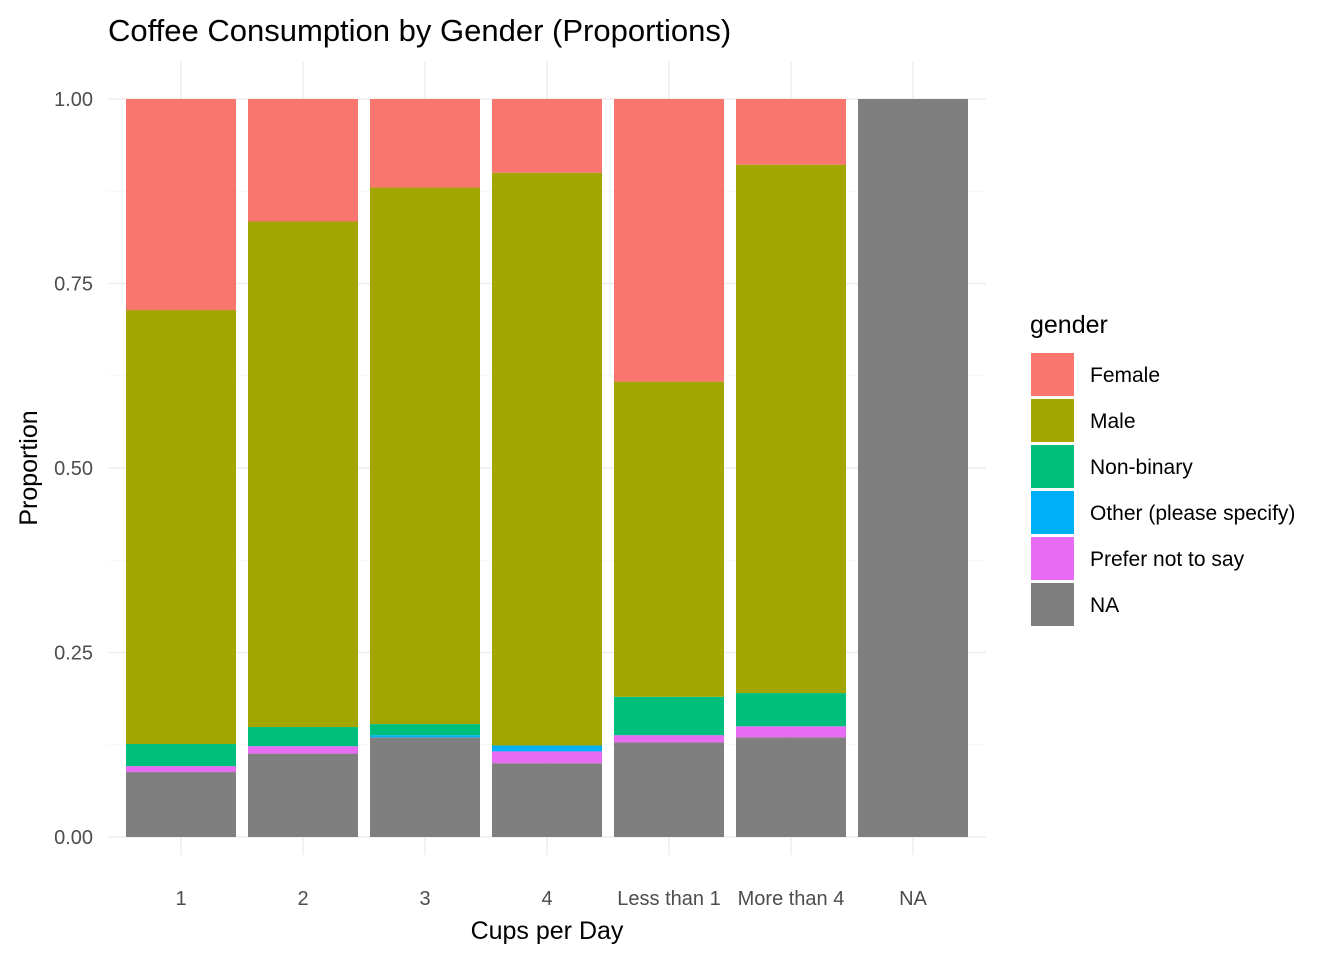 This screenshot has height=960, width=1344. What do you see at coordinates (425, 456) in the screenshot?
I see `bar-3-male` at bounding box center [425, 456].